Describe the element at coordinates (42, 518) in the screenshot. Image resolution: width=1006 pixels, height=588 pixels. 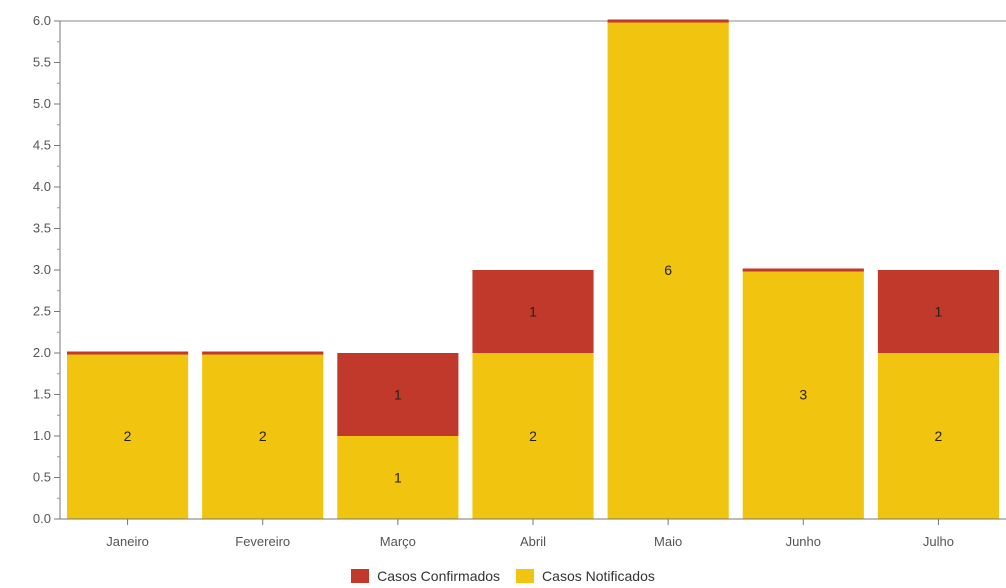
I see `y-tick-label: 0.0` at that location.